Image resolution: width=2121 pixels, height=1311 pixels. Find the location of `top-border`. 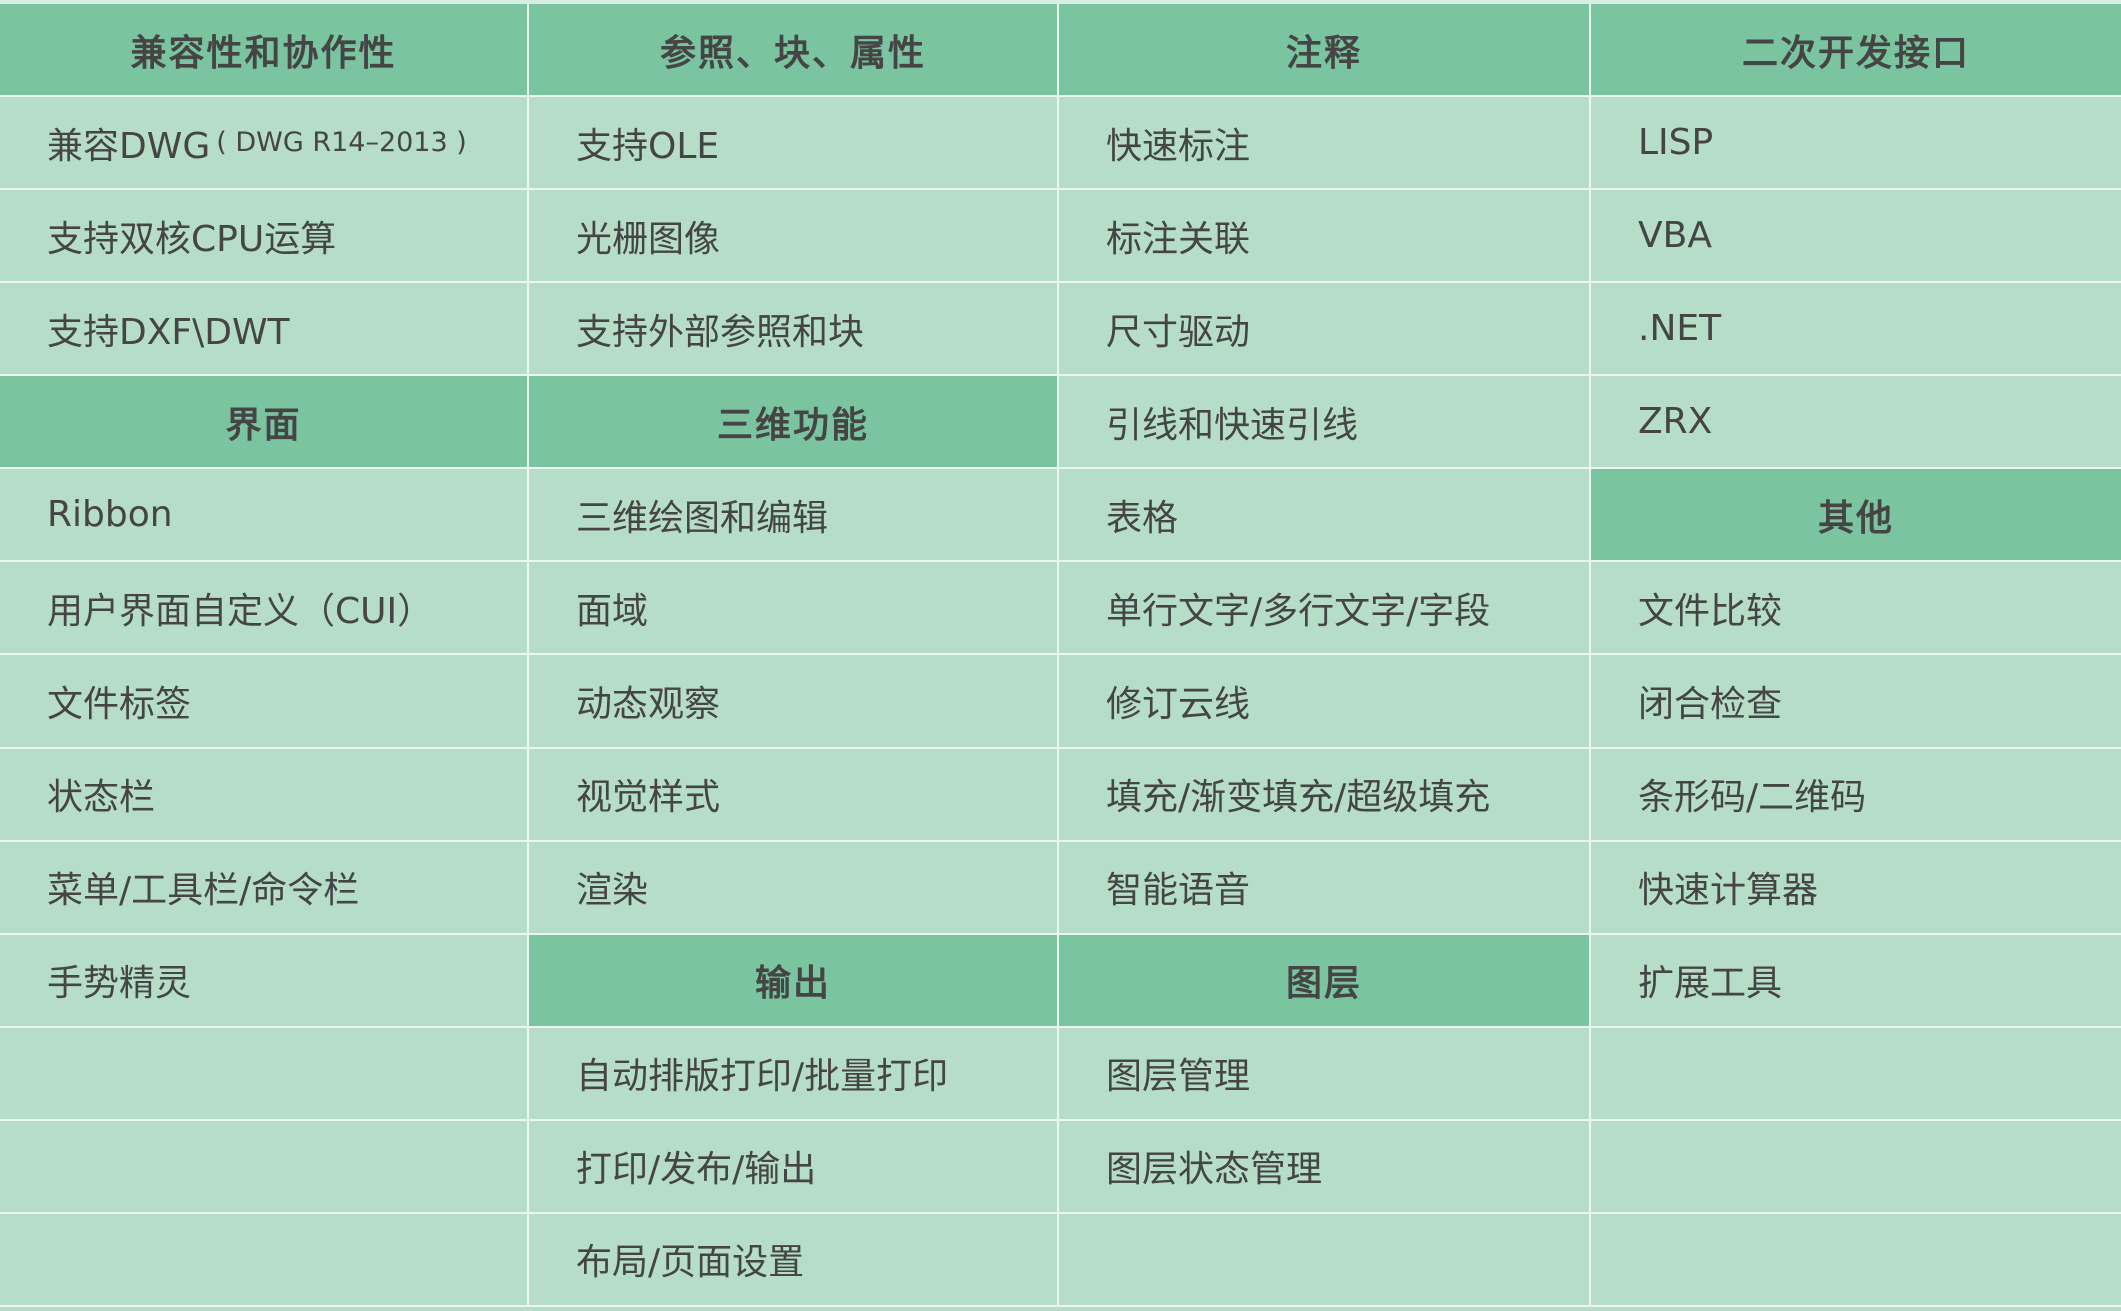

top-border is located at coordinates (1060, 2).